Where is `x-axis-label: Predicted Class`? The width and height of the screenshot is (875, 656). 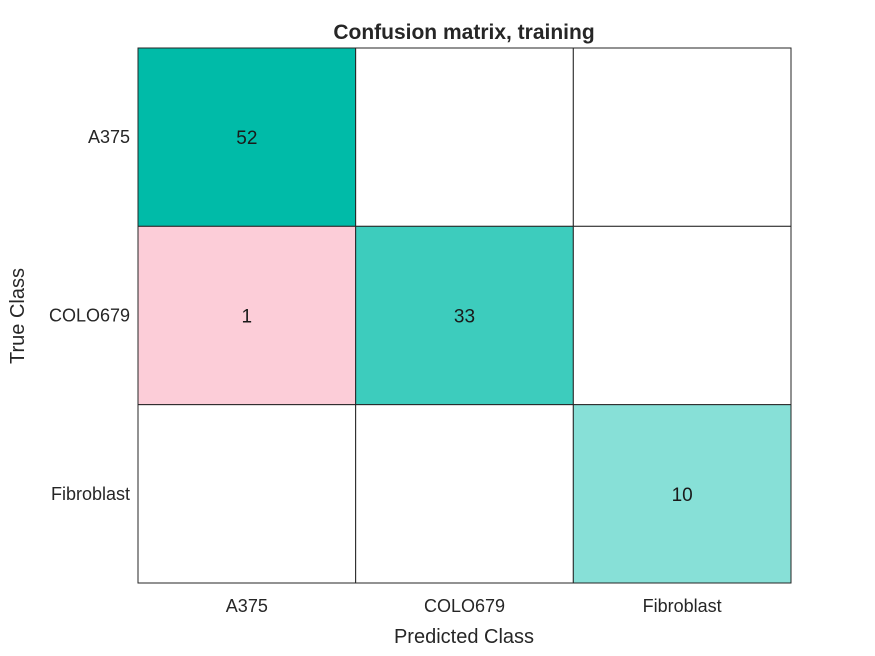 x-axis-label: Predicted Class is located at coordinates (464, 637).